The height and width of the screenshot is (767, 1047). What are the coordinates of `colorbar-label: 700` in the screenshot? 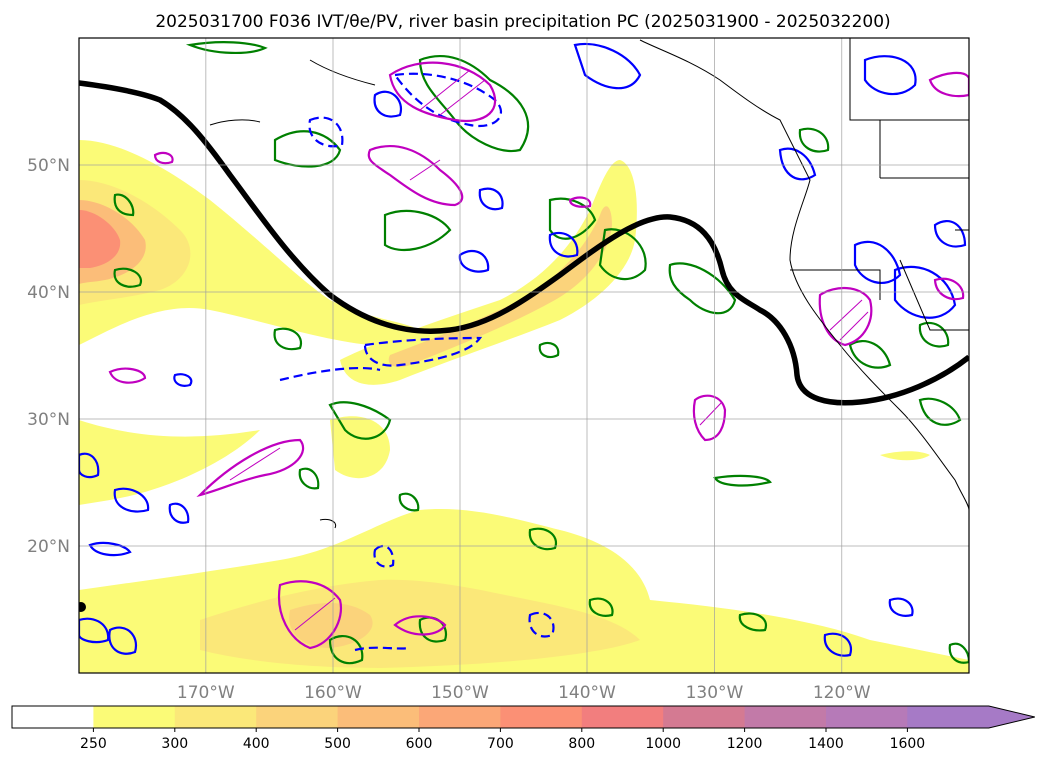 It's located at (500, 744).